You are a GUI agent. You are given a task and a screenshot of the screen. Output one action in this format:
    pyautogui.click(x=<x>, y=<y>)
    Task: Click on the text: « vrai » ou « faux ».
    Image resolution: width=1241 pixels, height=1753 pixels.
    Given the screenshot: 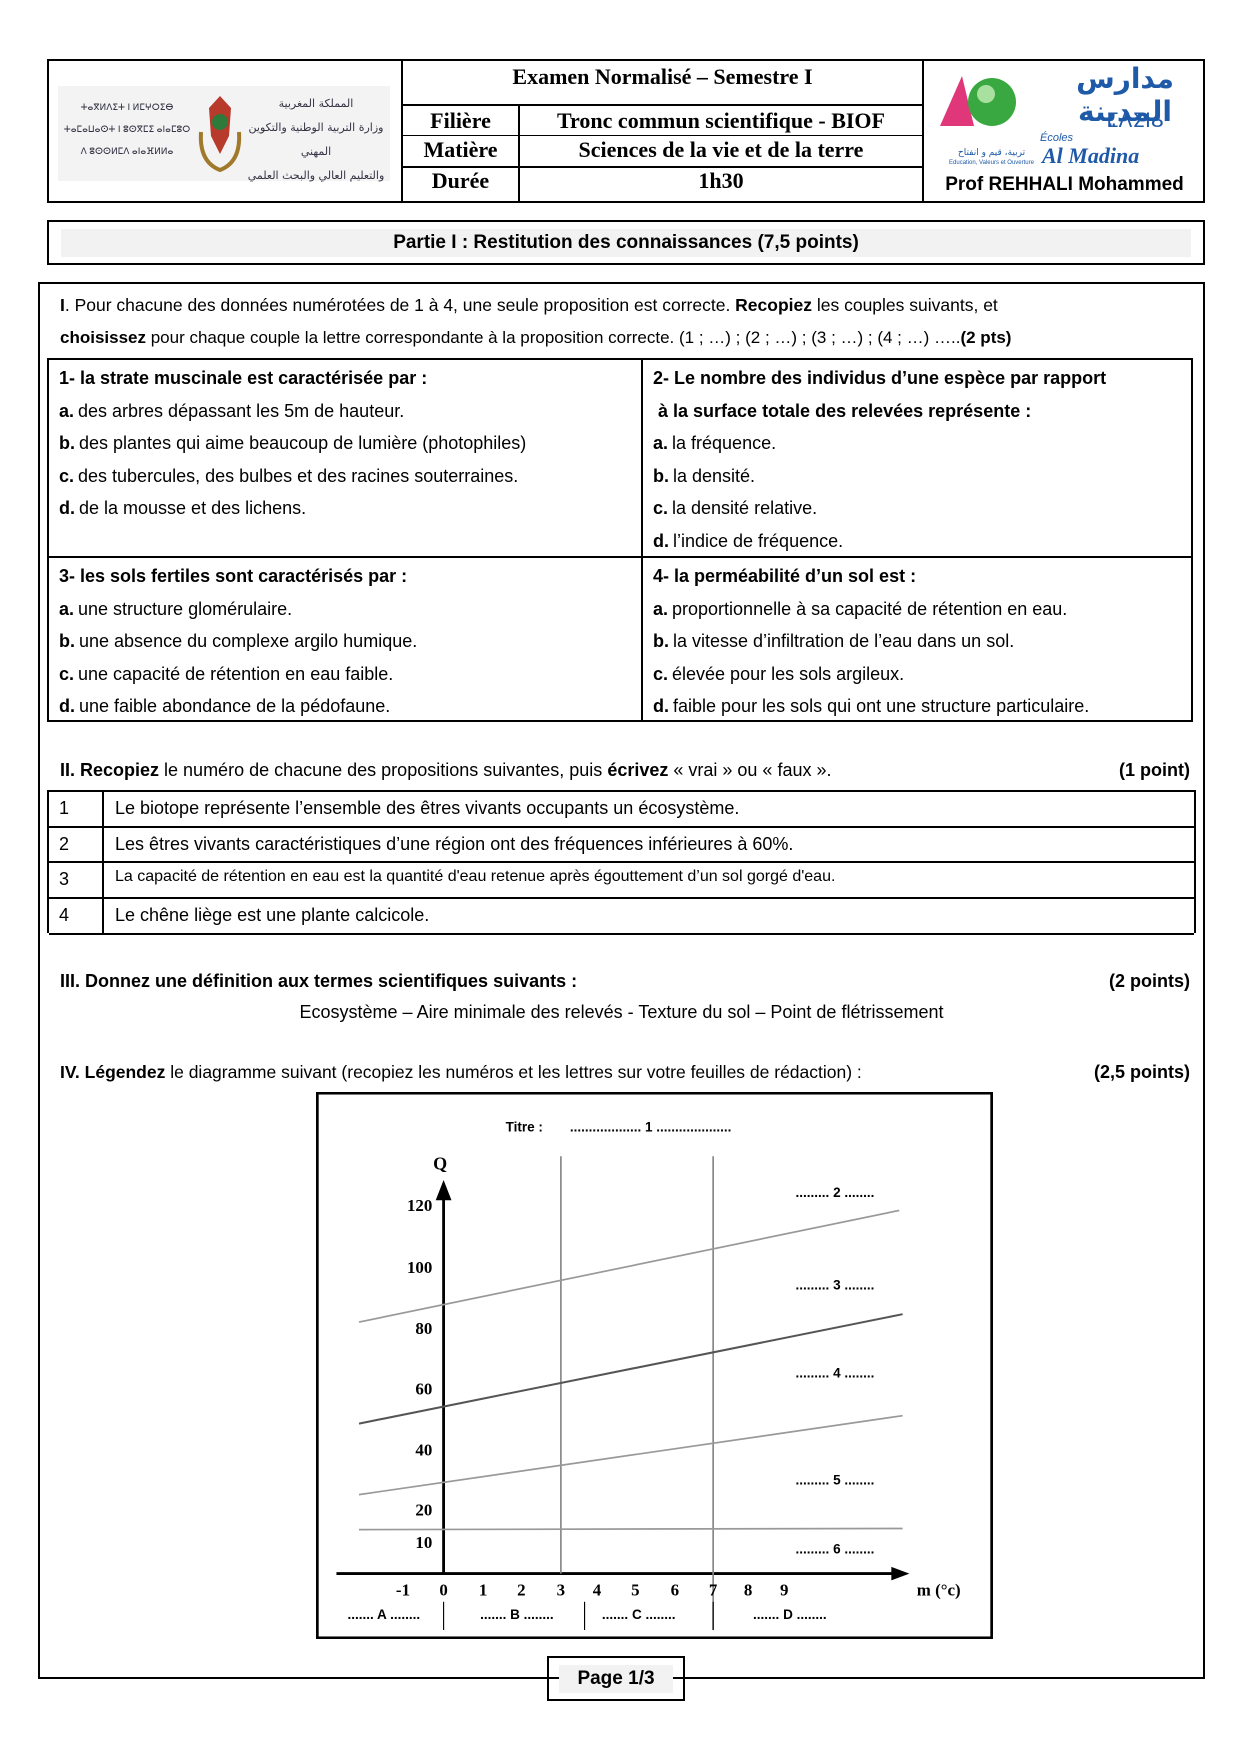 What is the action you would take?
    pyautogui.click(x=750, y=770)
    